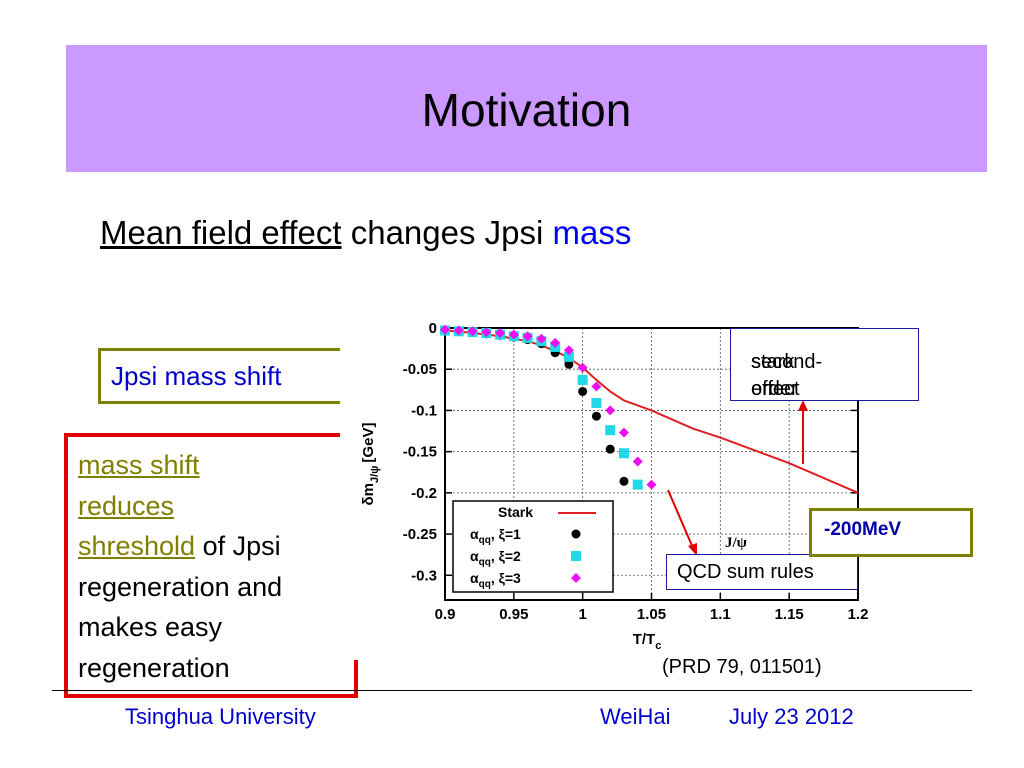 The height and width of the screenshot is (768, 1024). What do you see at coordinates (370, 464) in the screenshot?
I see `y-axis-label: δmJ/ψ[GeV]` at bounding box center [370, 464].